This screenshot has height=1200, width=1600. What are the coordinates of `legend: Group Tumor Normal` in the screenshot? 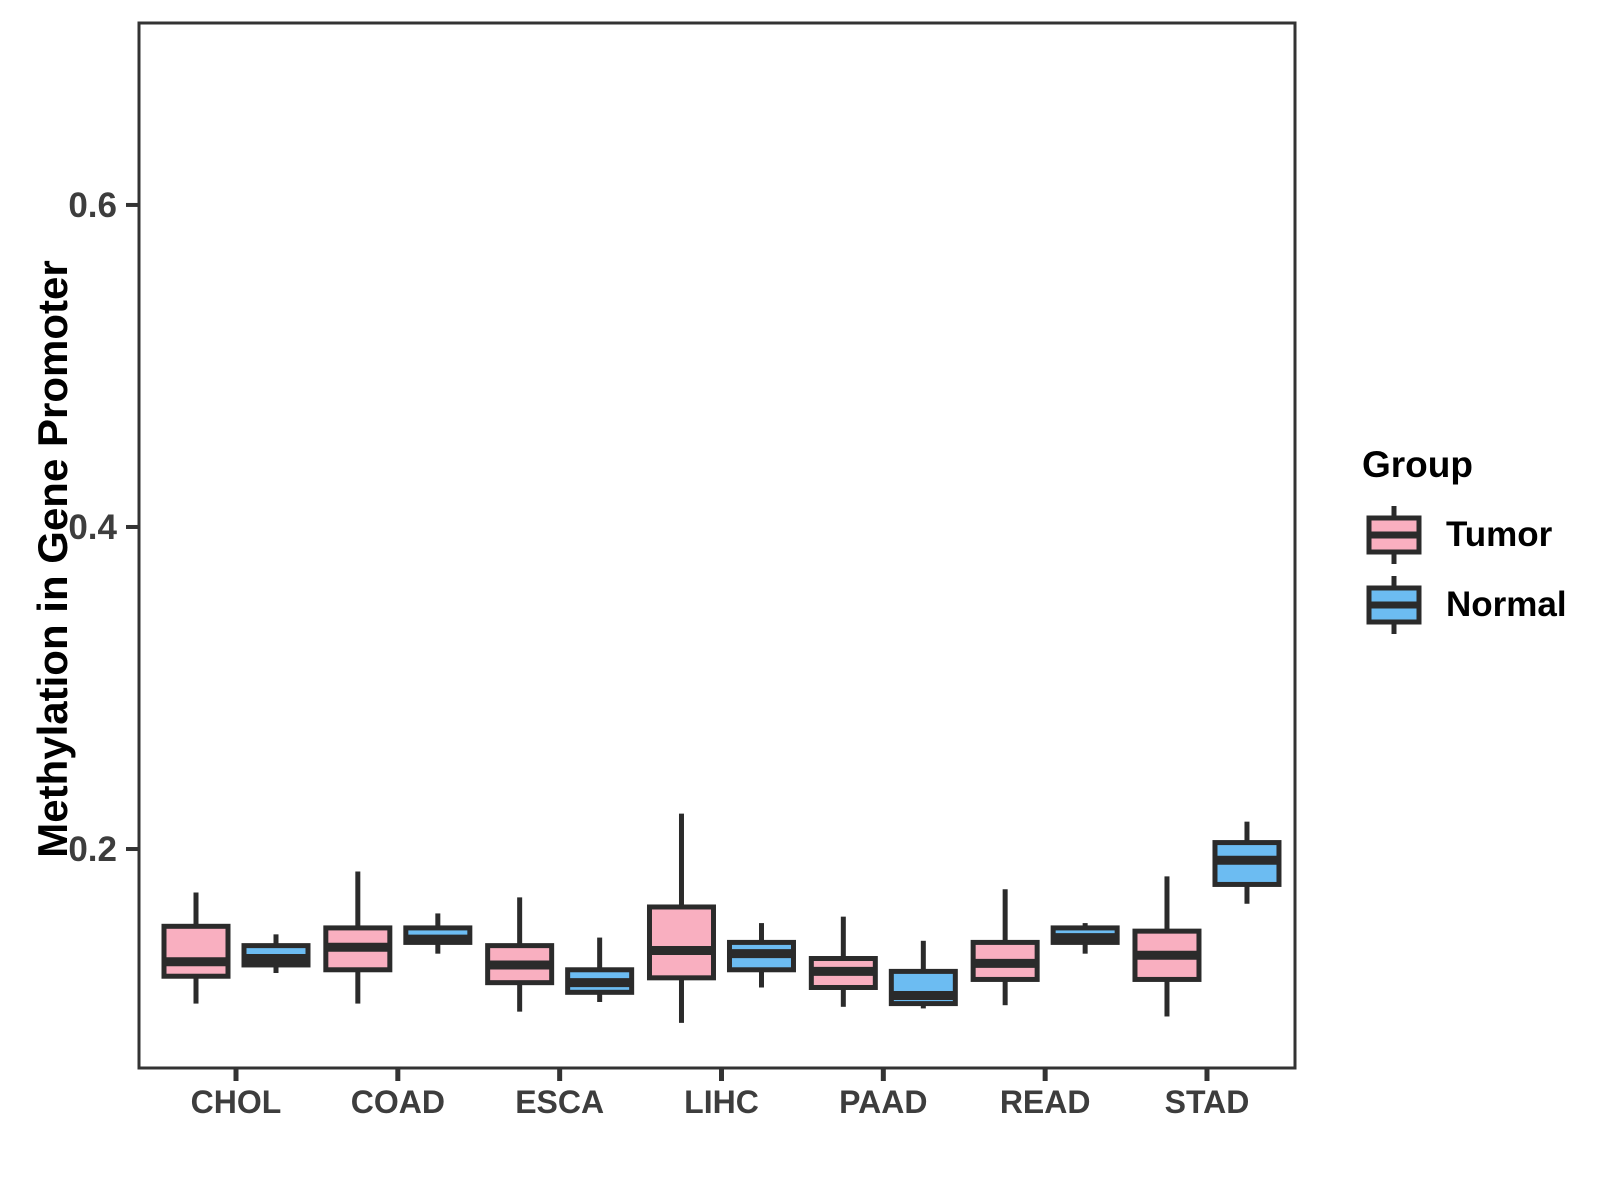 It's located at (1472, 544).